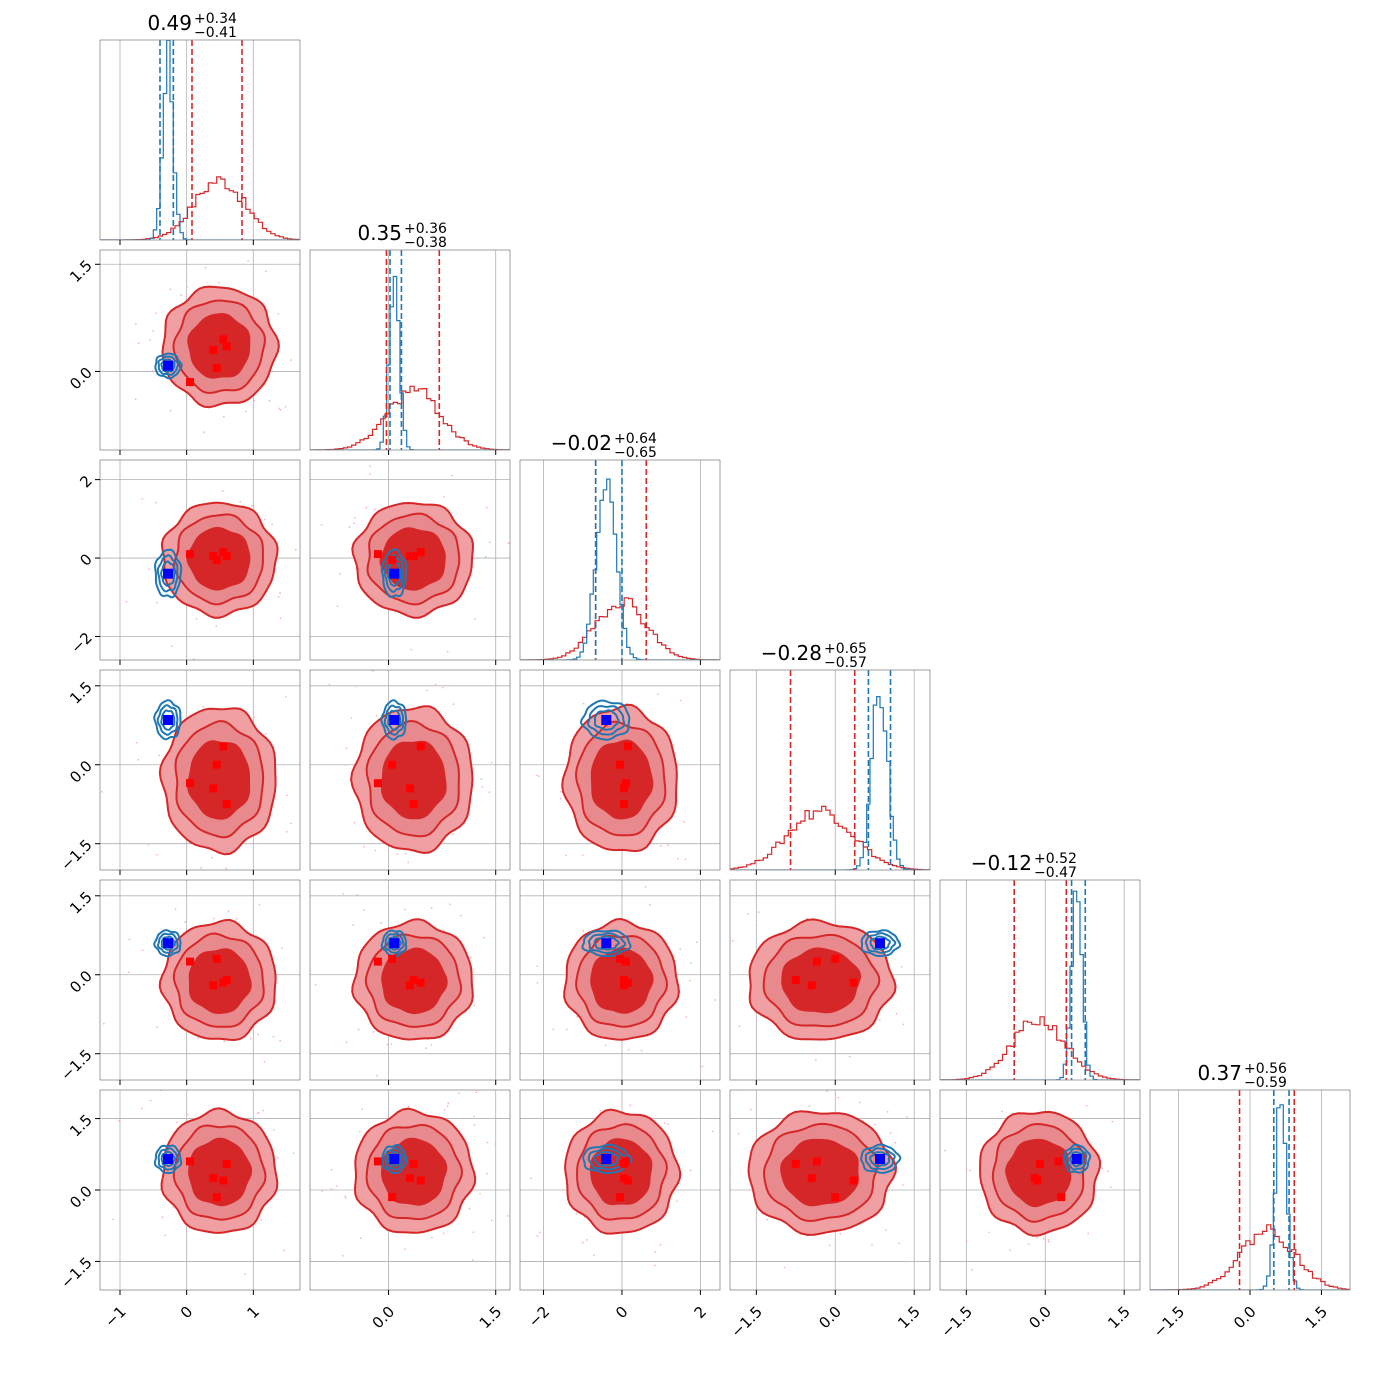  I want to click on title-main: −0.02, so click(581, 443).